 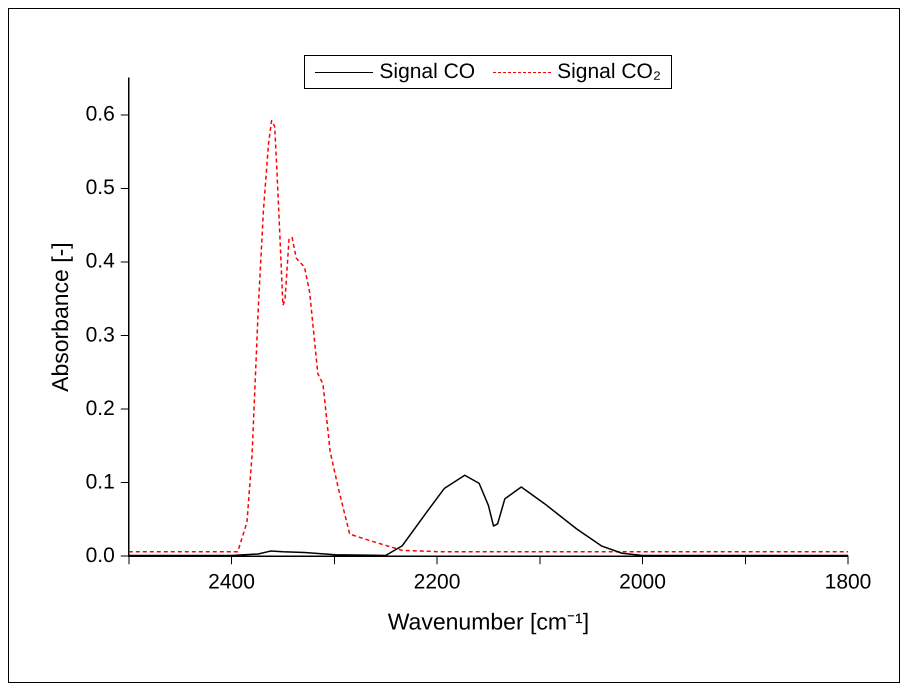 I want to click on y-tick-label: 0.1, so click(x=100, y=482).